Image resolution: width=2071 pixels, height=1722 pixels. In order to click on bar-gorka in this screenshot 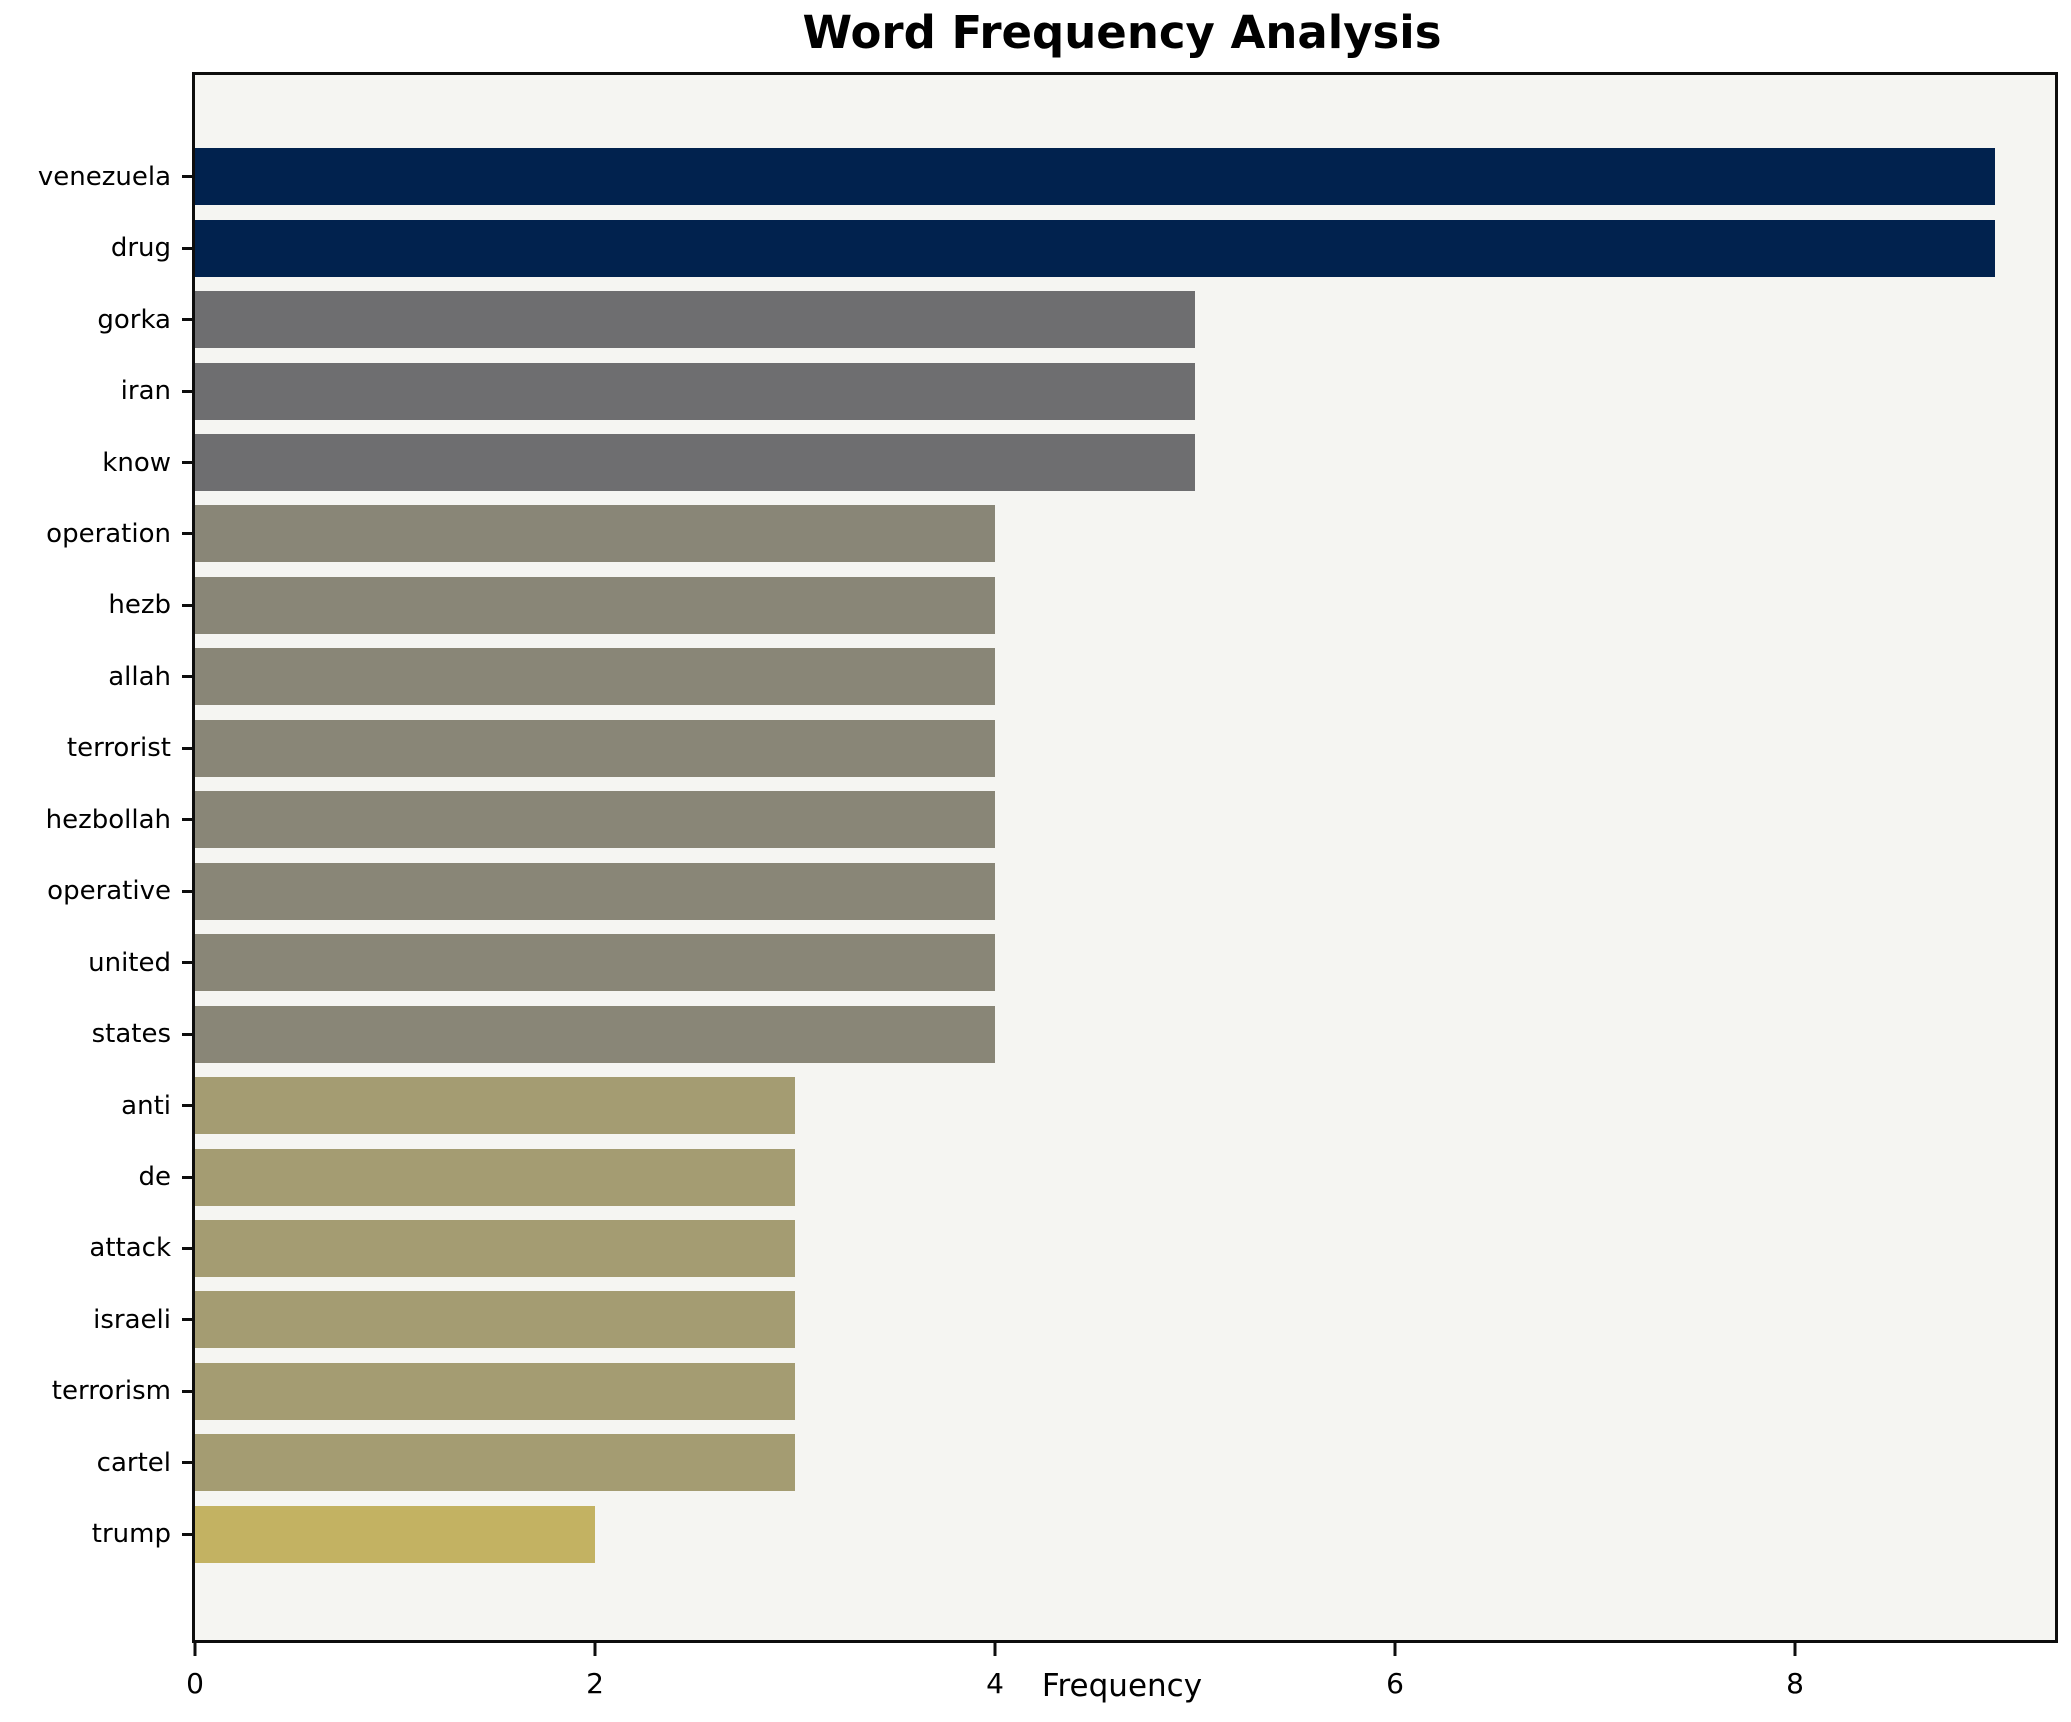, I will do `click(695, 320)`.